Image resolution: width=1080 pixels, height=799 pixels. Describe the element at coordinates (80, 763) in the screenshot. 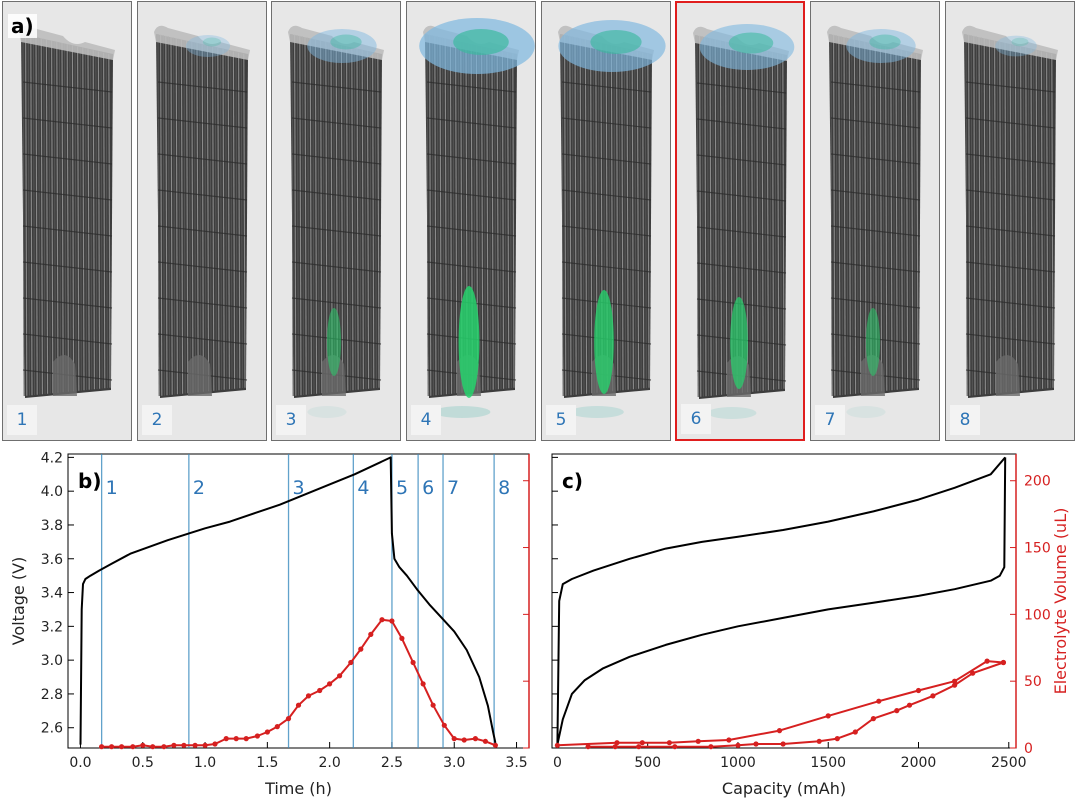

I see `x-tick-label: 0.0` at that location.